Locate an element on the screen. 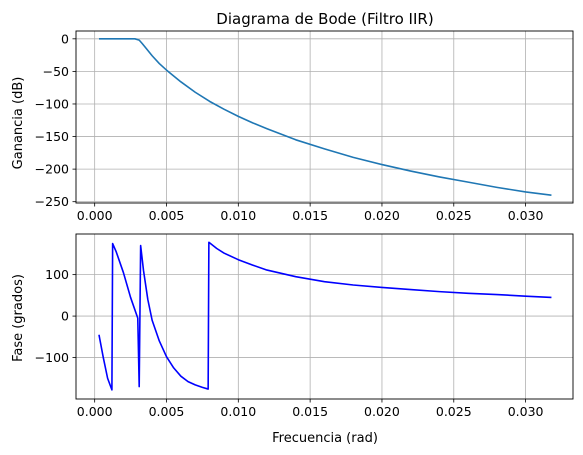 This screenshot has width=583, height=455. phase-y-tick-label: −100 is located at coordinates (52, 357).